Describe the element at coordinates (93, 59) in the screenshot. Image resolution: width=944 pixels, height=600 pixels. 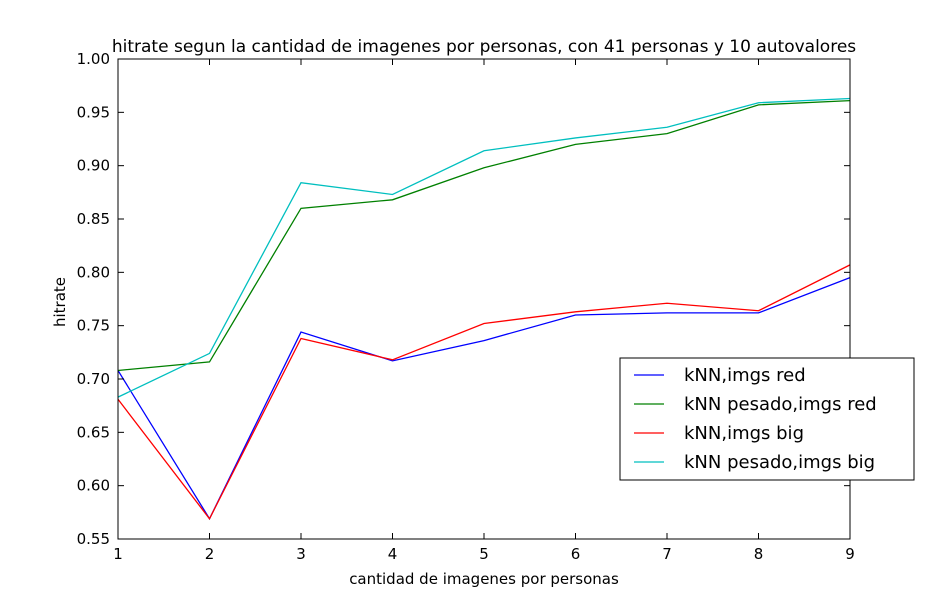
I see `y-tick-label: 1.00` at that location.